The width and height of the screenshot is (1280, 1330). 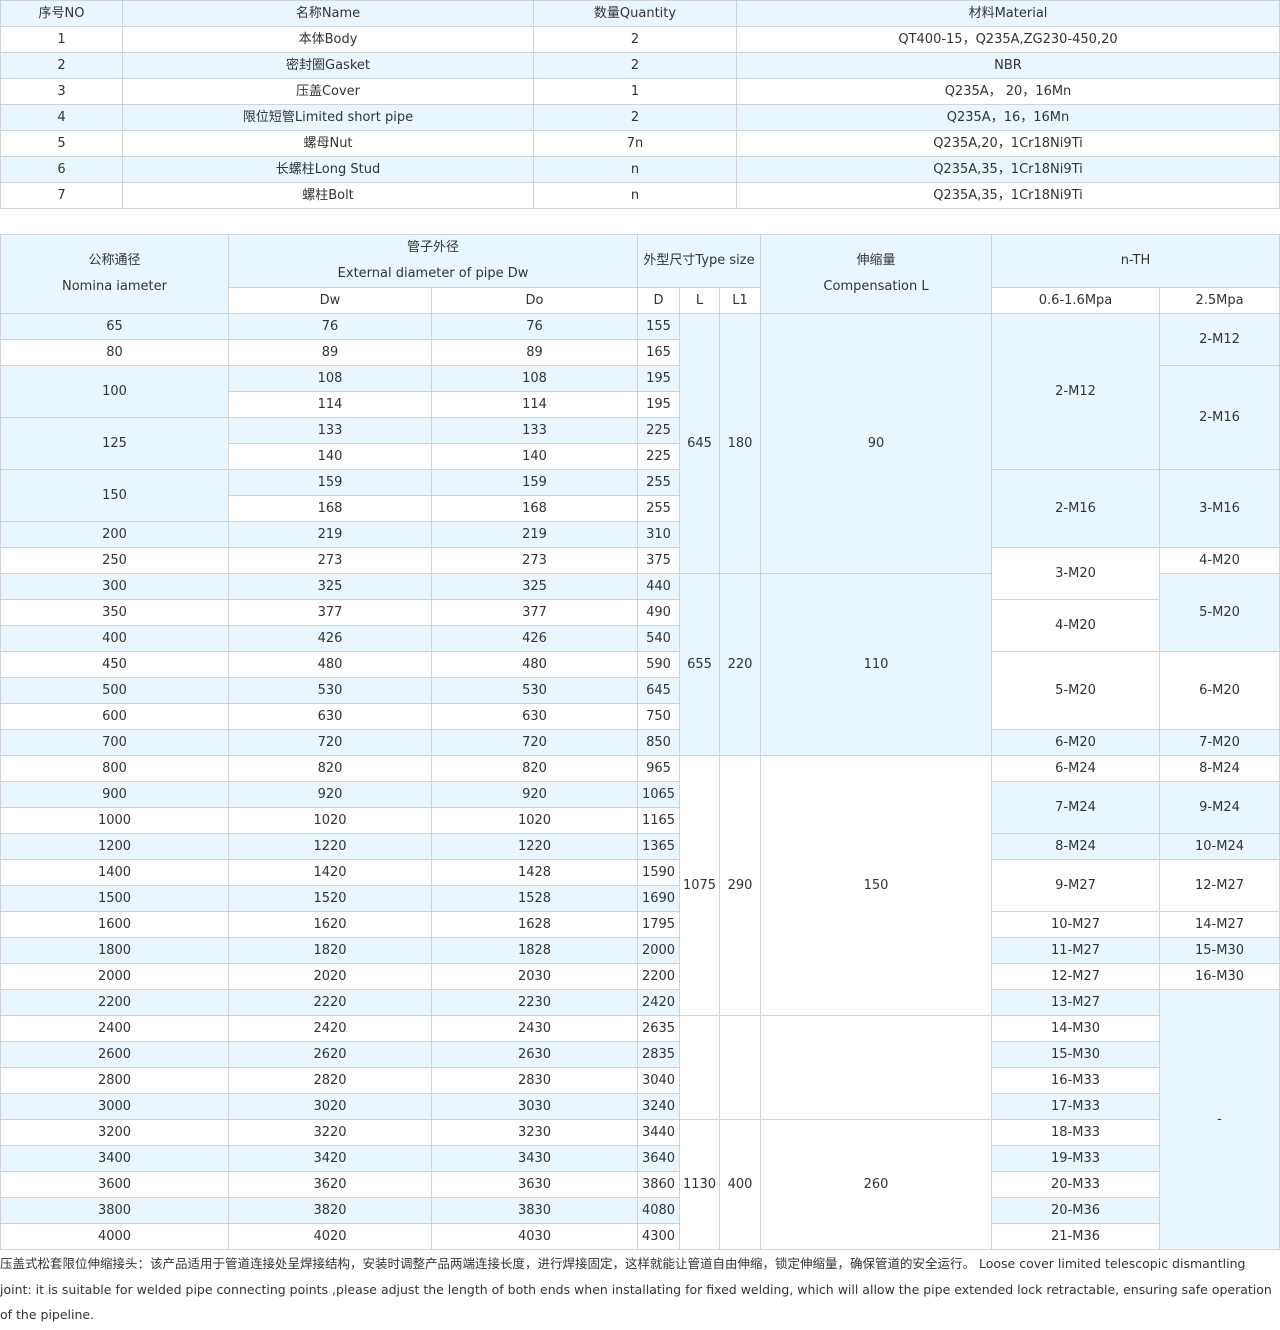 I want to click on header-row: 序号NO 名称Name 数量Quantity 材料Material, so click(x=640, y=13).